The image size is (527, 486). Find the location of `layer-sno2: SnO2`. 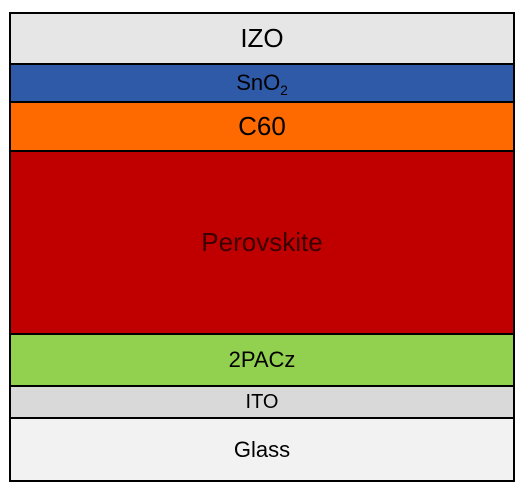

layer-sno2: SnO2 is located at coordinates (262, 84).